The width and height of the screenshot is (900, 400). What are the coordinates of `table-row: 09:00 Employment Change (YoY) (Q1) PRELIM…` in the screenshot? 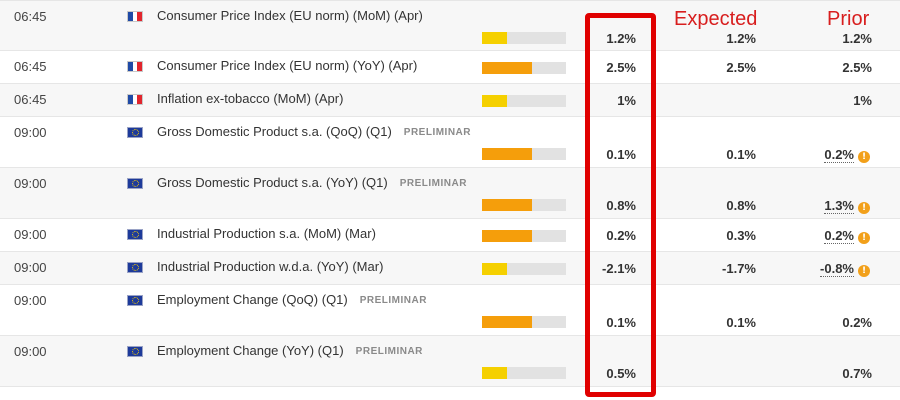 It's located at (450, 361).